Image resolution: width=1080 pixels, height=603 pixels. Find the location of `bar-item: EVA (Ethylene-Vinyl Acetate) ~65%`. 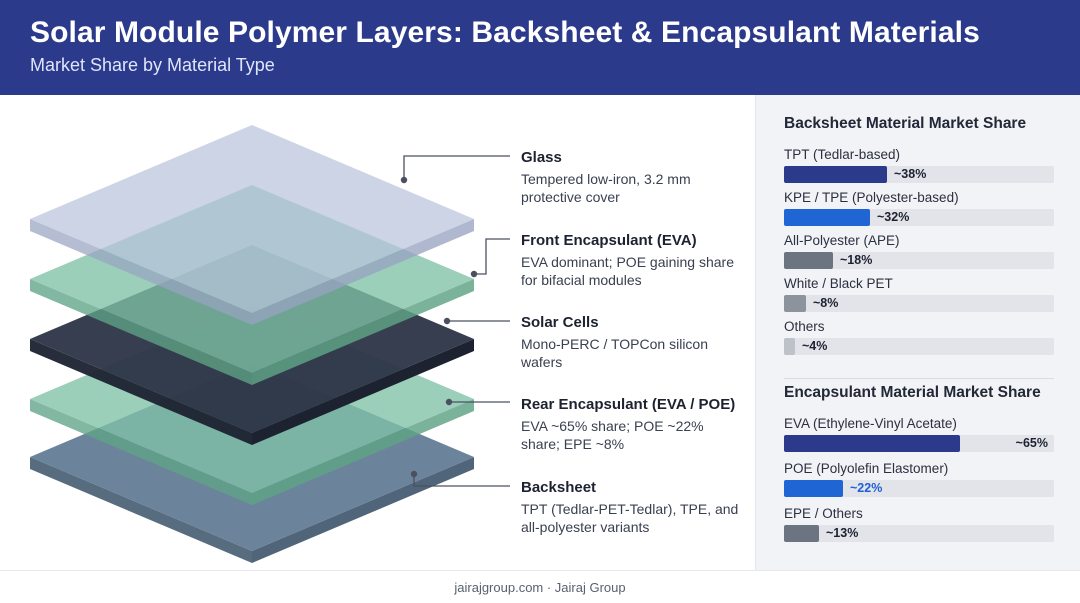

bar-item: EVA (Ethylene-Vinyl Acetate) ~65% is located at coordinates (919, 436).